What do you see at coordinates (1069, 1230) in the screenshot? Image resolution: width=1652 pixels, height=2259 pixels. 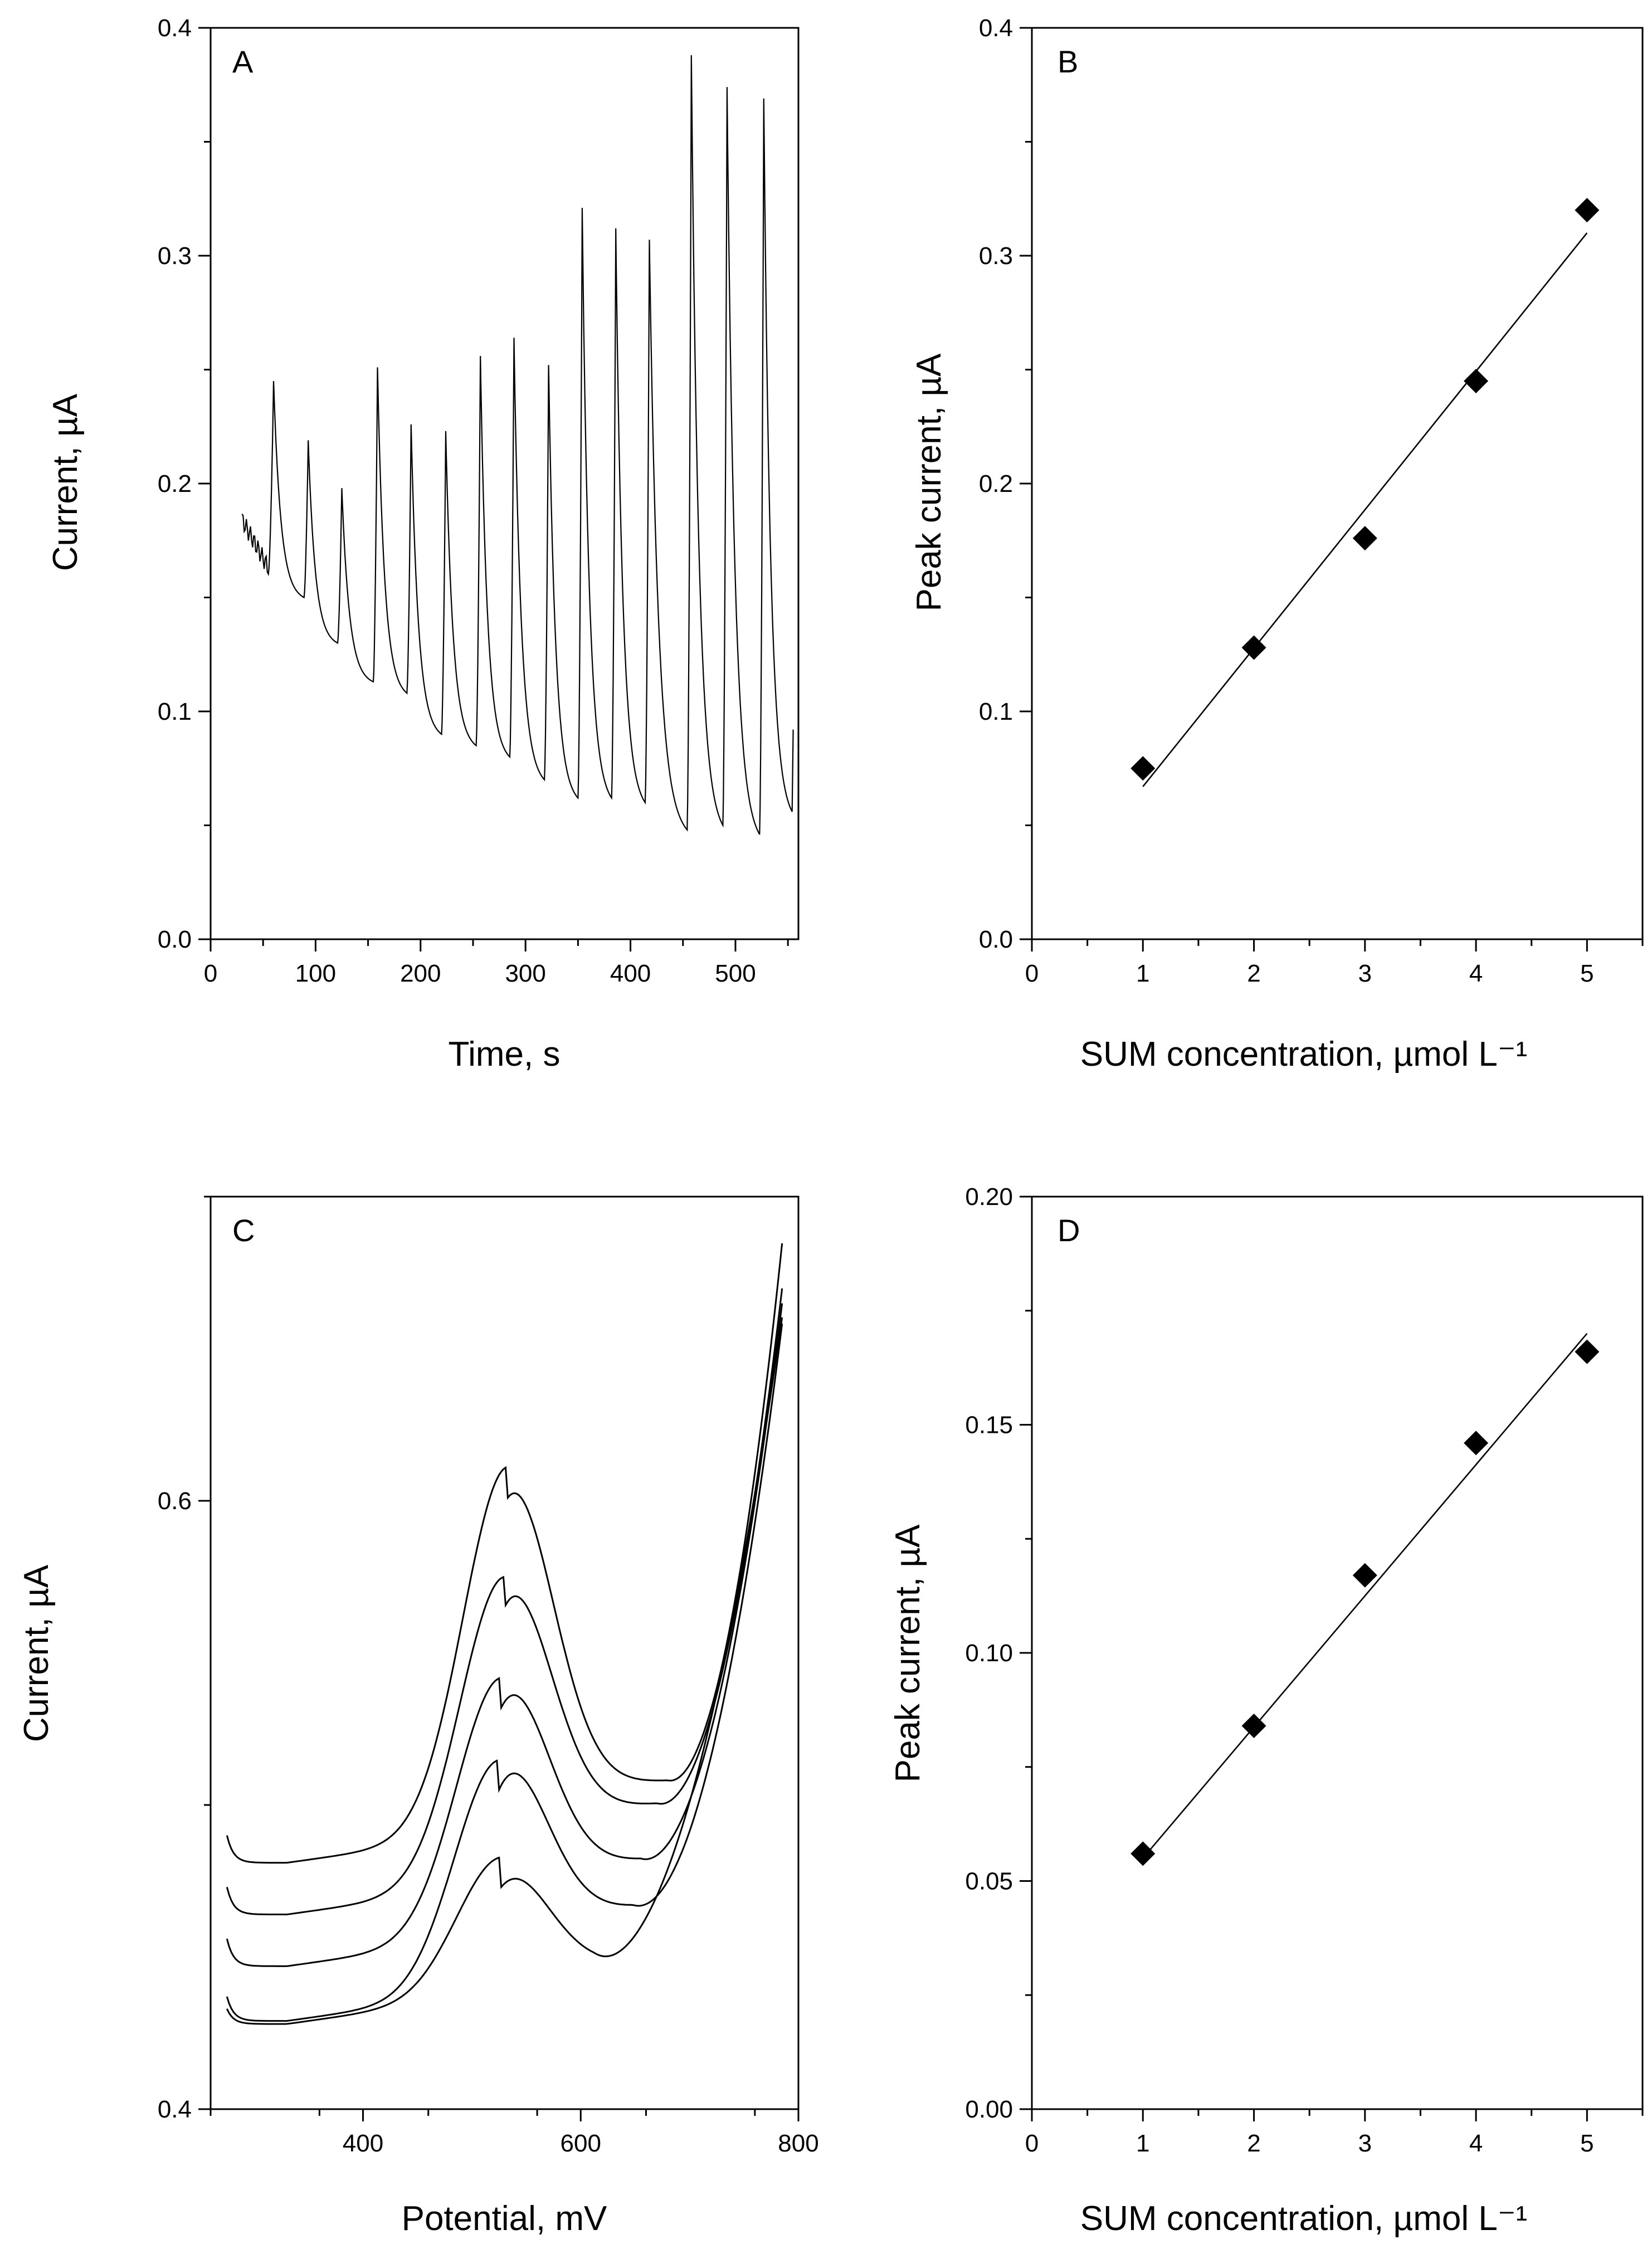 I see `panel-d-label: D` at bounding box center [1069, 1230].